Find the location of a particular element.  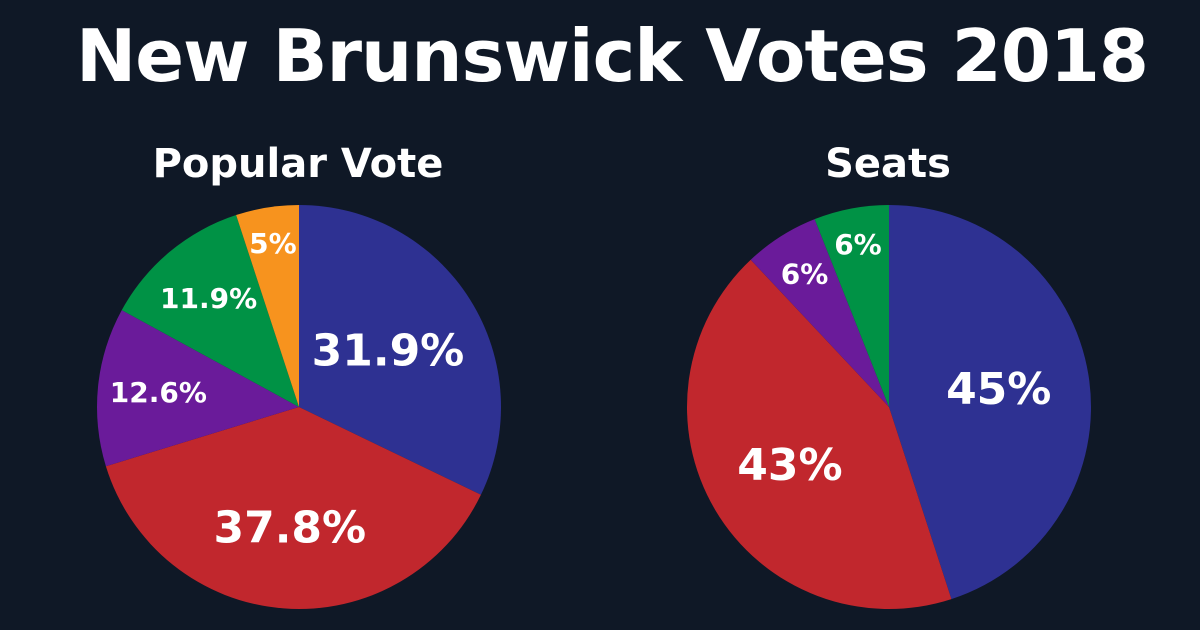

slice-label-0-0: 31.9% is located at coordinates (388, 351).